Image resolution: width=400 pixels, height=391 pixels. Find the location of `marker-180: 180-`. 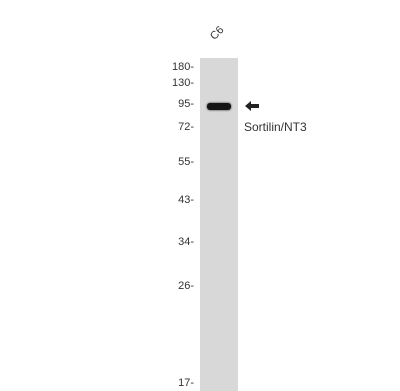

marker-180: 180- is located at coordinates (182, 67).